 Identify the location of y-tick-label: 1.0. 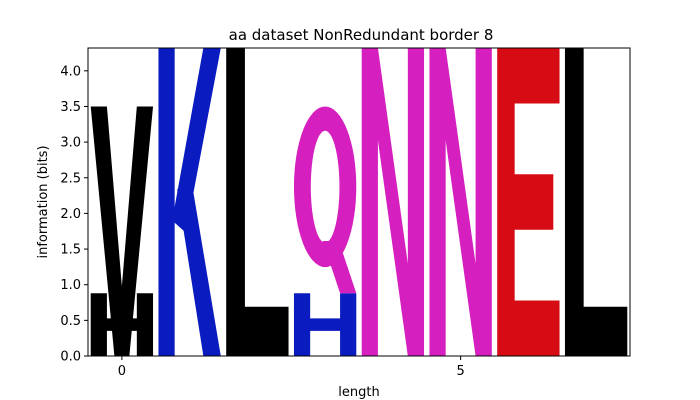
(70, 285).